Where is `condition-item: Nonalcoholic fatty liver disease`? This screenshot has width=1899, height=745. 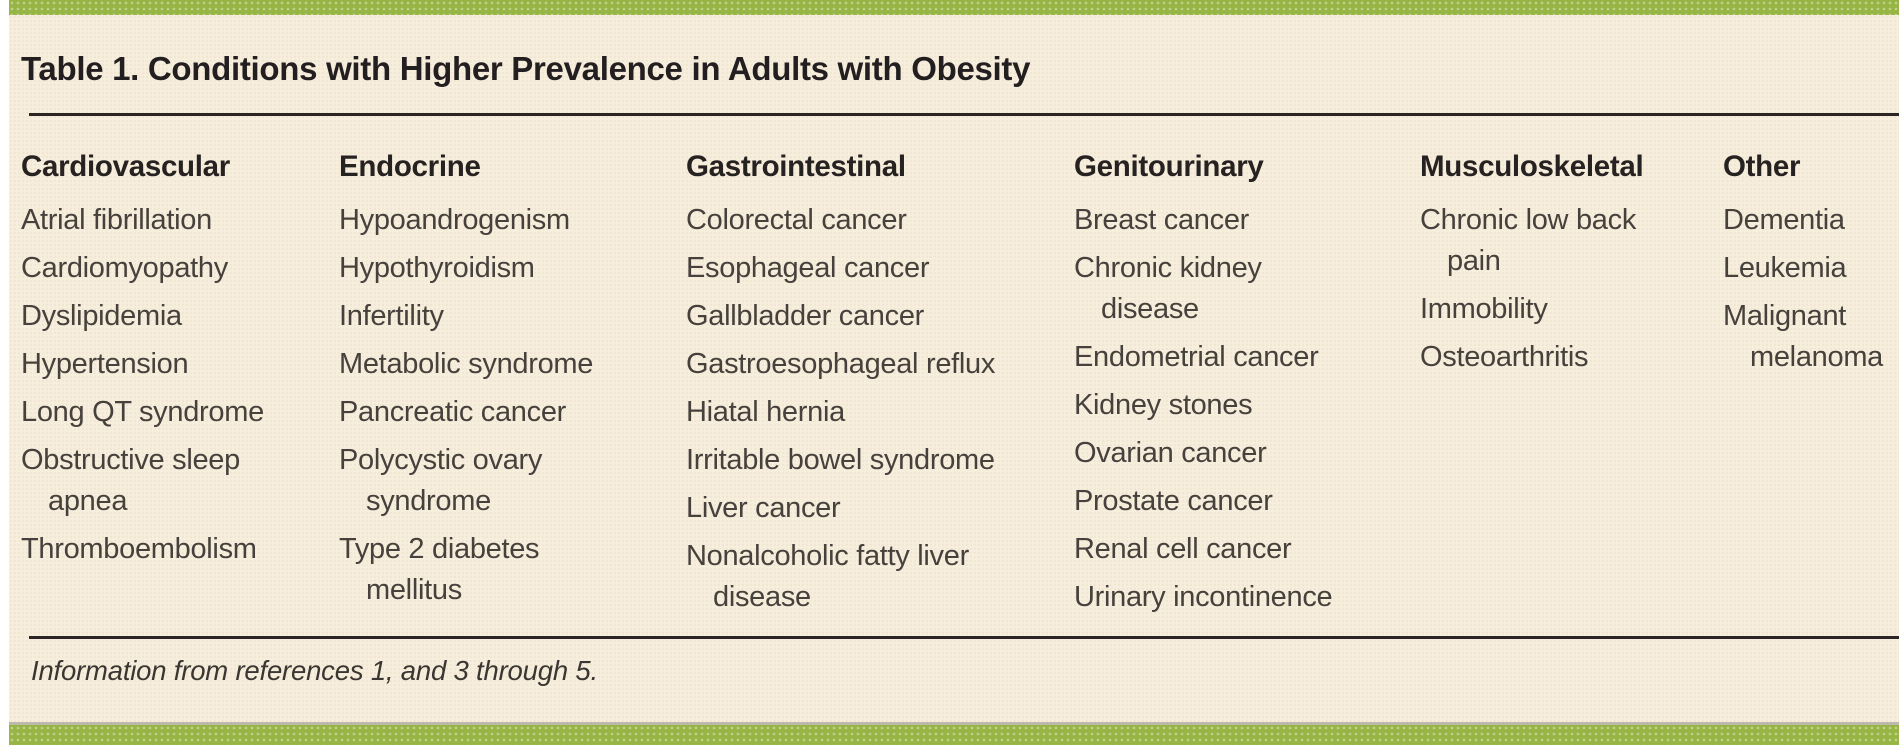 condition-item: Nonalcoholic fatty liver disease is located at coordinates (827, 576).